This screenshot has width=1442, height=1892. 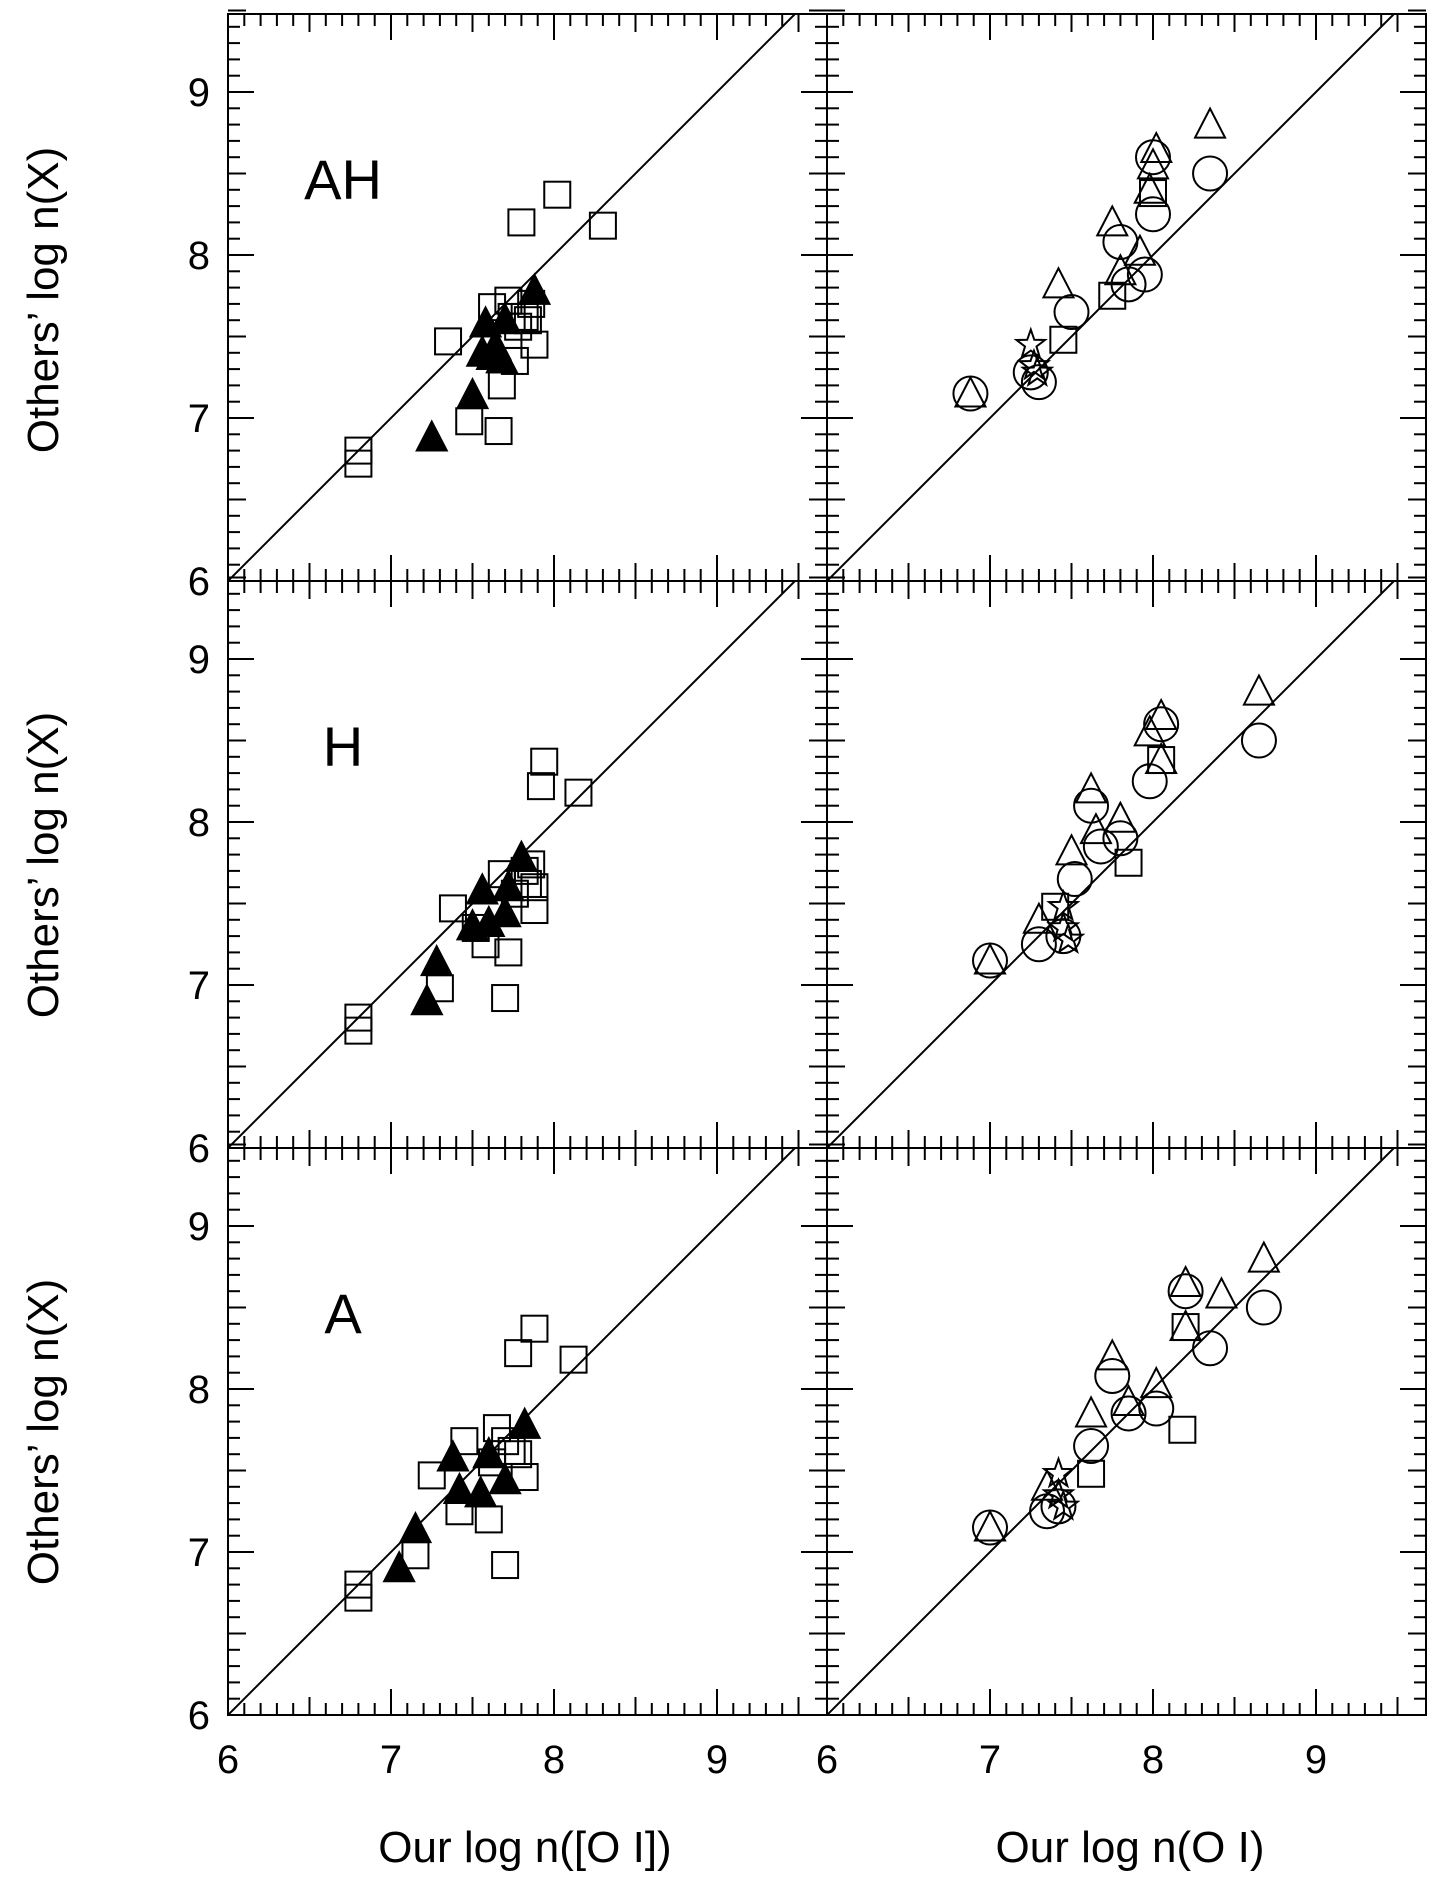 I want to click on panel-r0-c0: 6 7 8 9 AH, so click(x=508, y=306).